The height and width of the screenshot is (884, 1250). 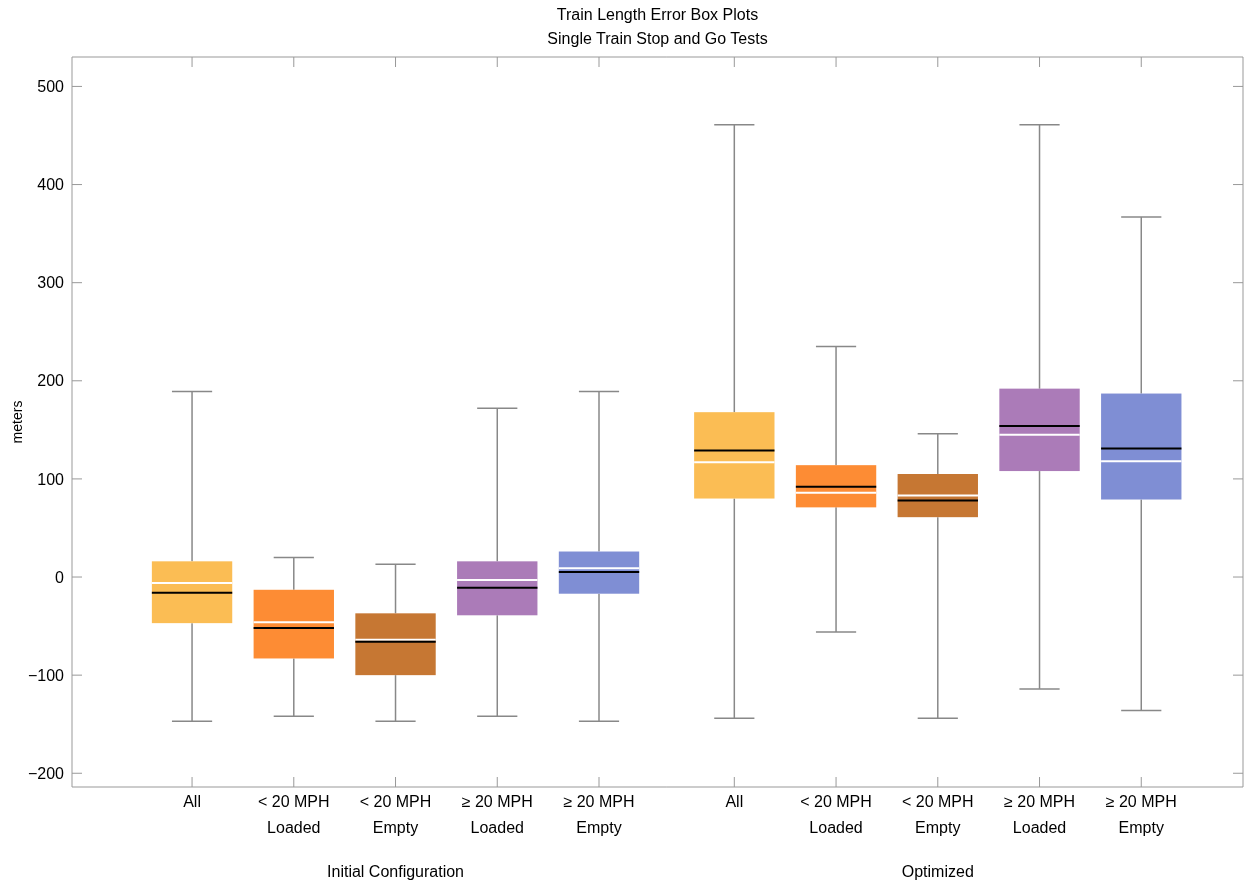 What do you see at coordinates (937, 871) in the screenshot?
I see `x-axis-title: Optimized` at bounding box center [937, 871].